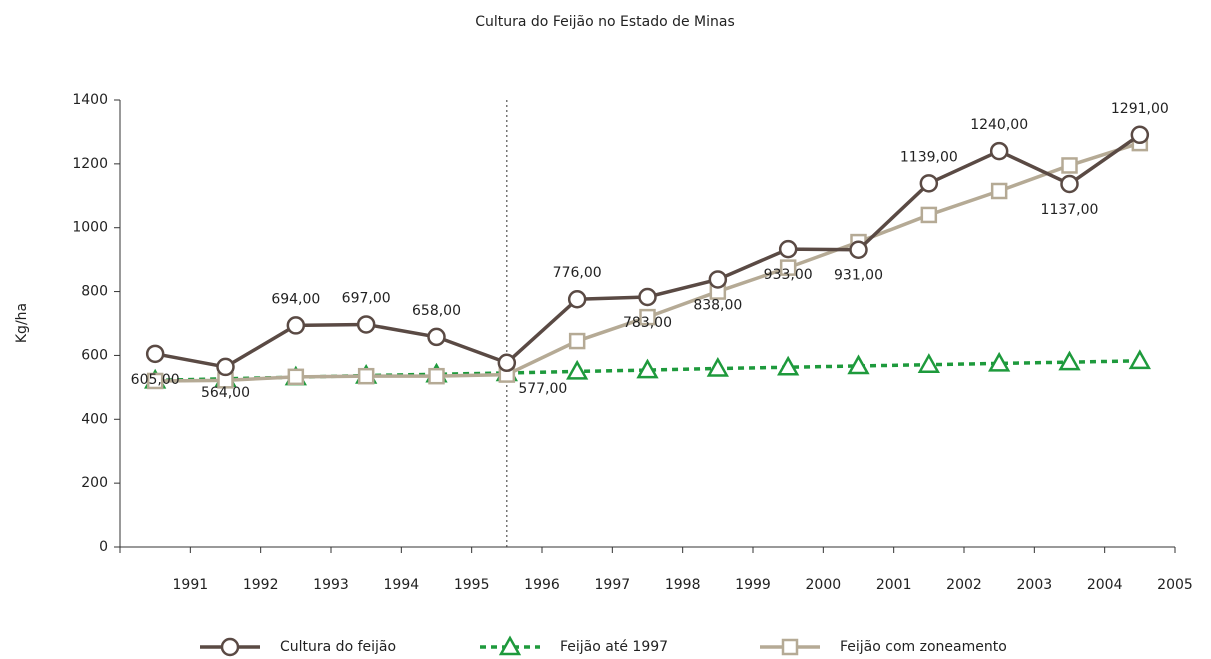 This screenshot has height=659, width=1211. Describe the element at coordinates (542, 389) in the screenshot. I see `data-label: 577,00` at that location.